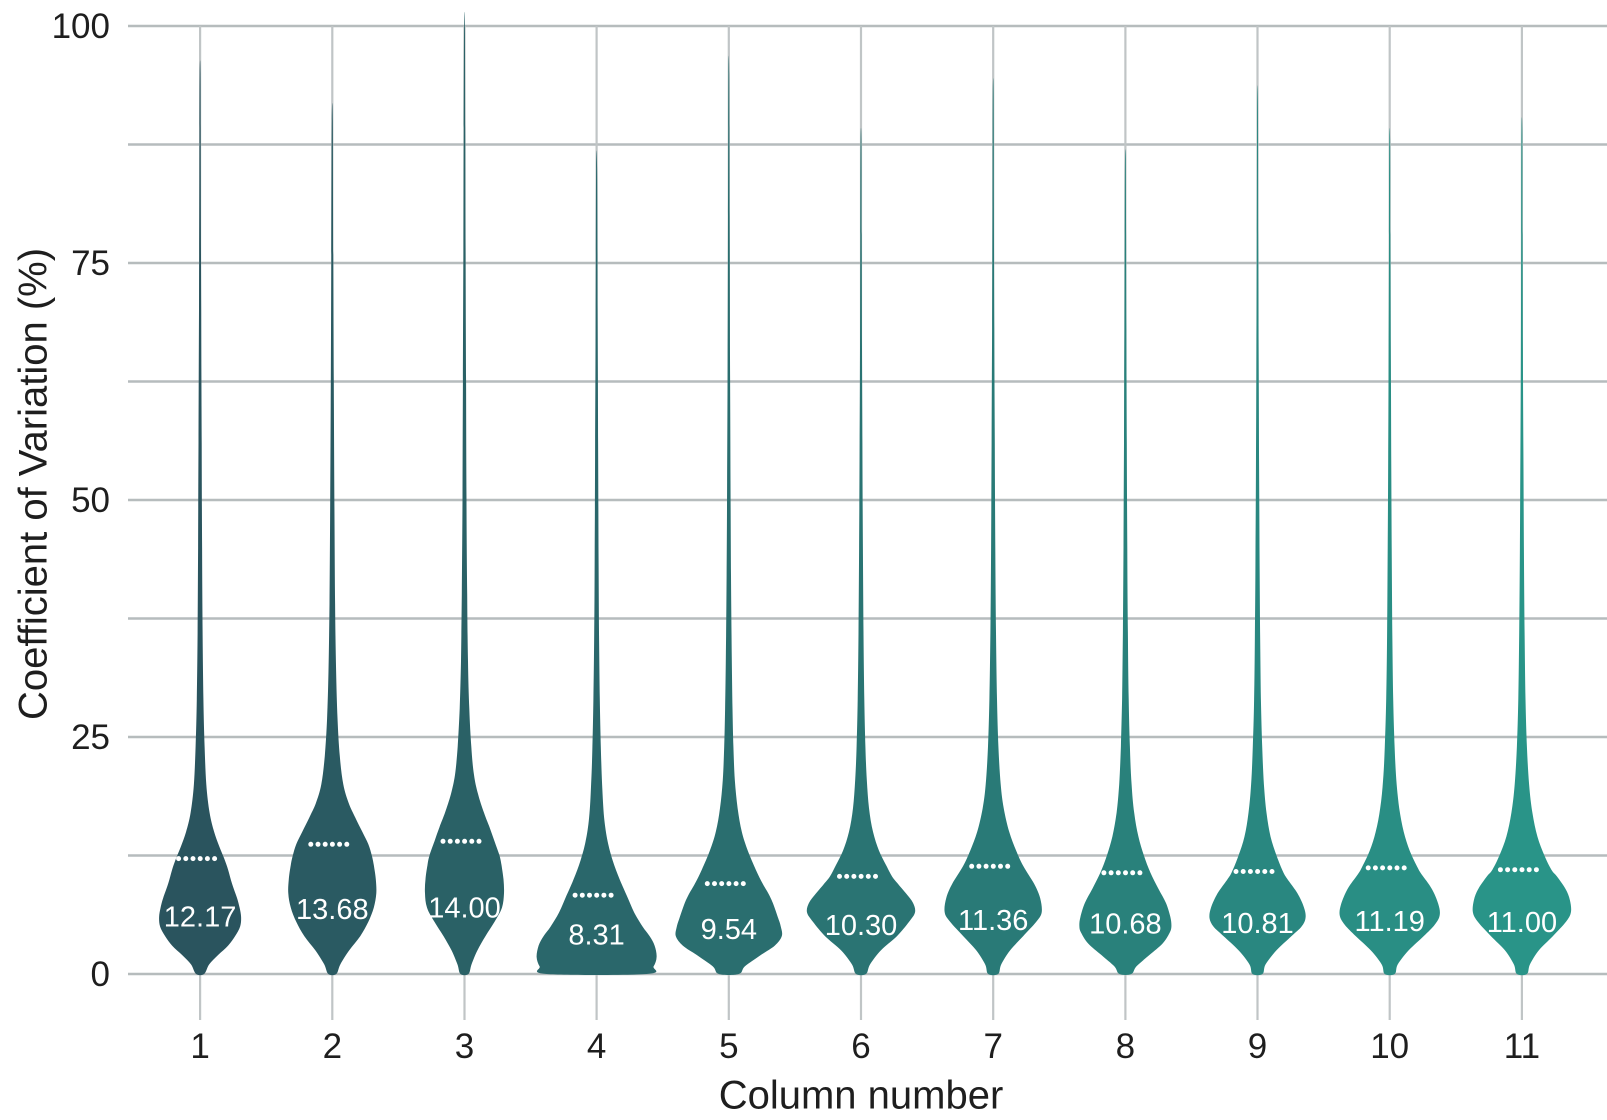  Describe the element at coordinates (33, 484) in the screenshot. I see `y-axis-title: Coefficient of Variation (%)` at that location.